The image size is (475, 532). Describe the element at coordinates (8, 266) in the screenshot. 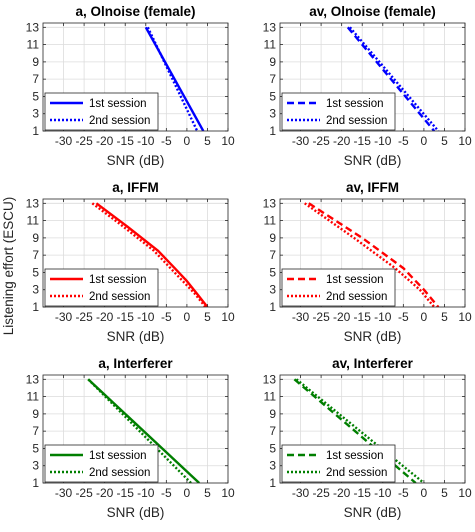

I see `shared-y-axis-label: Listening effort (ESCU)` at that location.